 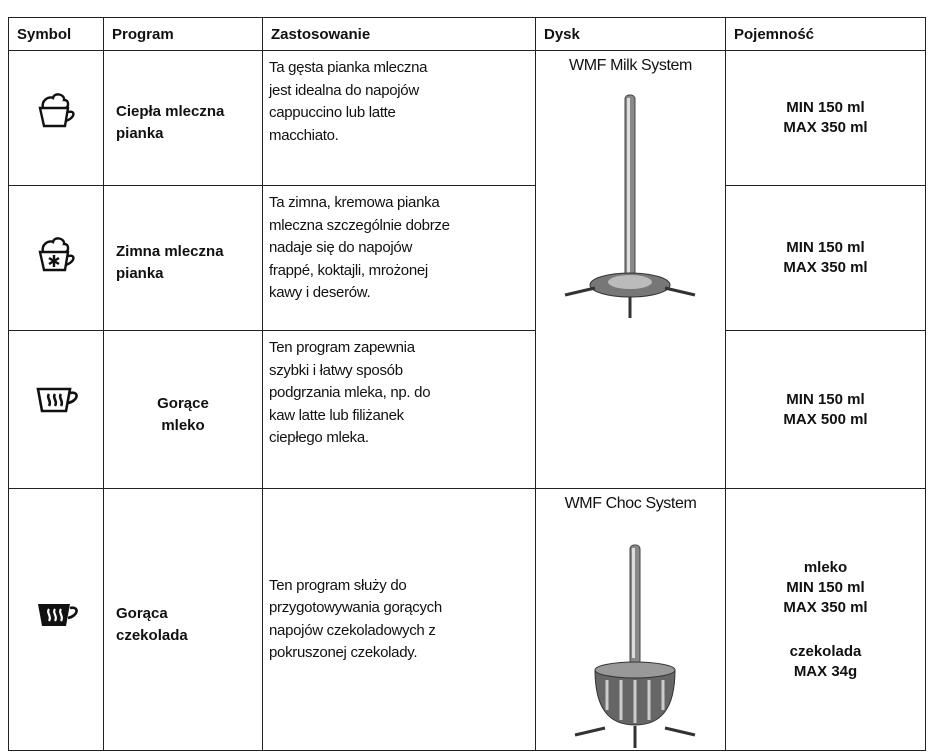 What do you see at coordinates (183, 425) in the screenshot?
I see `program-line: mleko` at bounding box center [183, 425].